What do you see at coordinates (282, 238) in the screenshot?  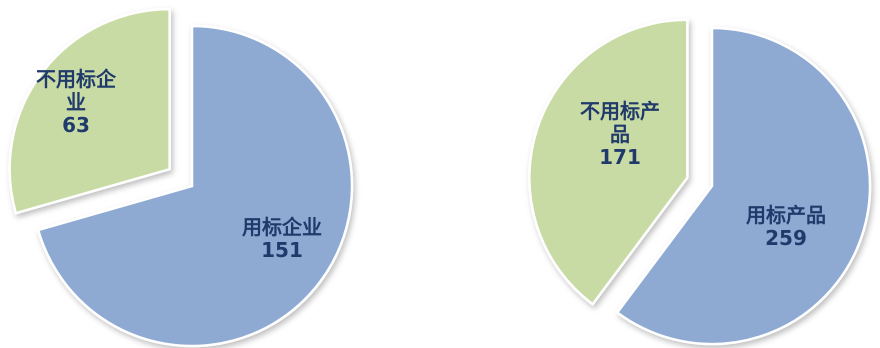 I see `slice-label: 用标企业 151` at bounding box center [282, 238].